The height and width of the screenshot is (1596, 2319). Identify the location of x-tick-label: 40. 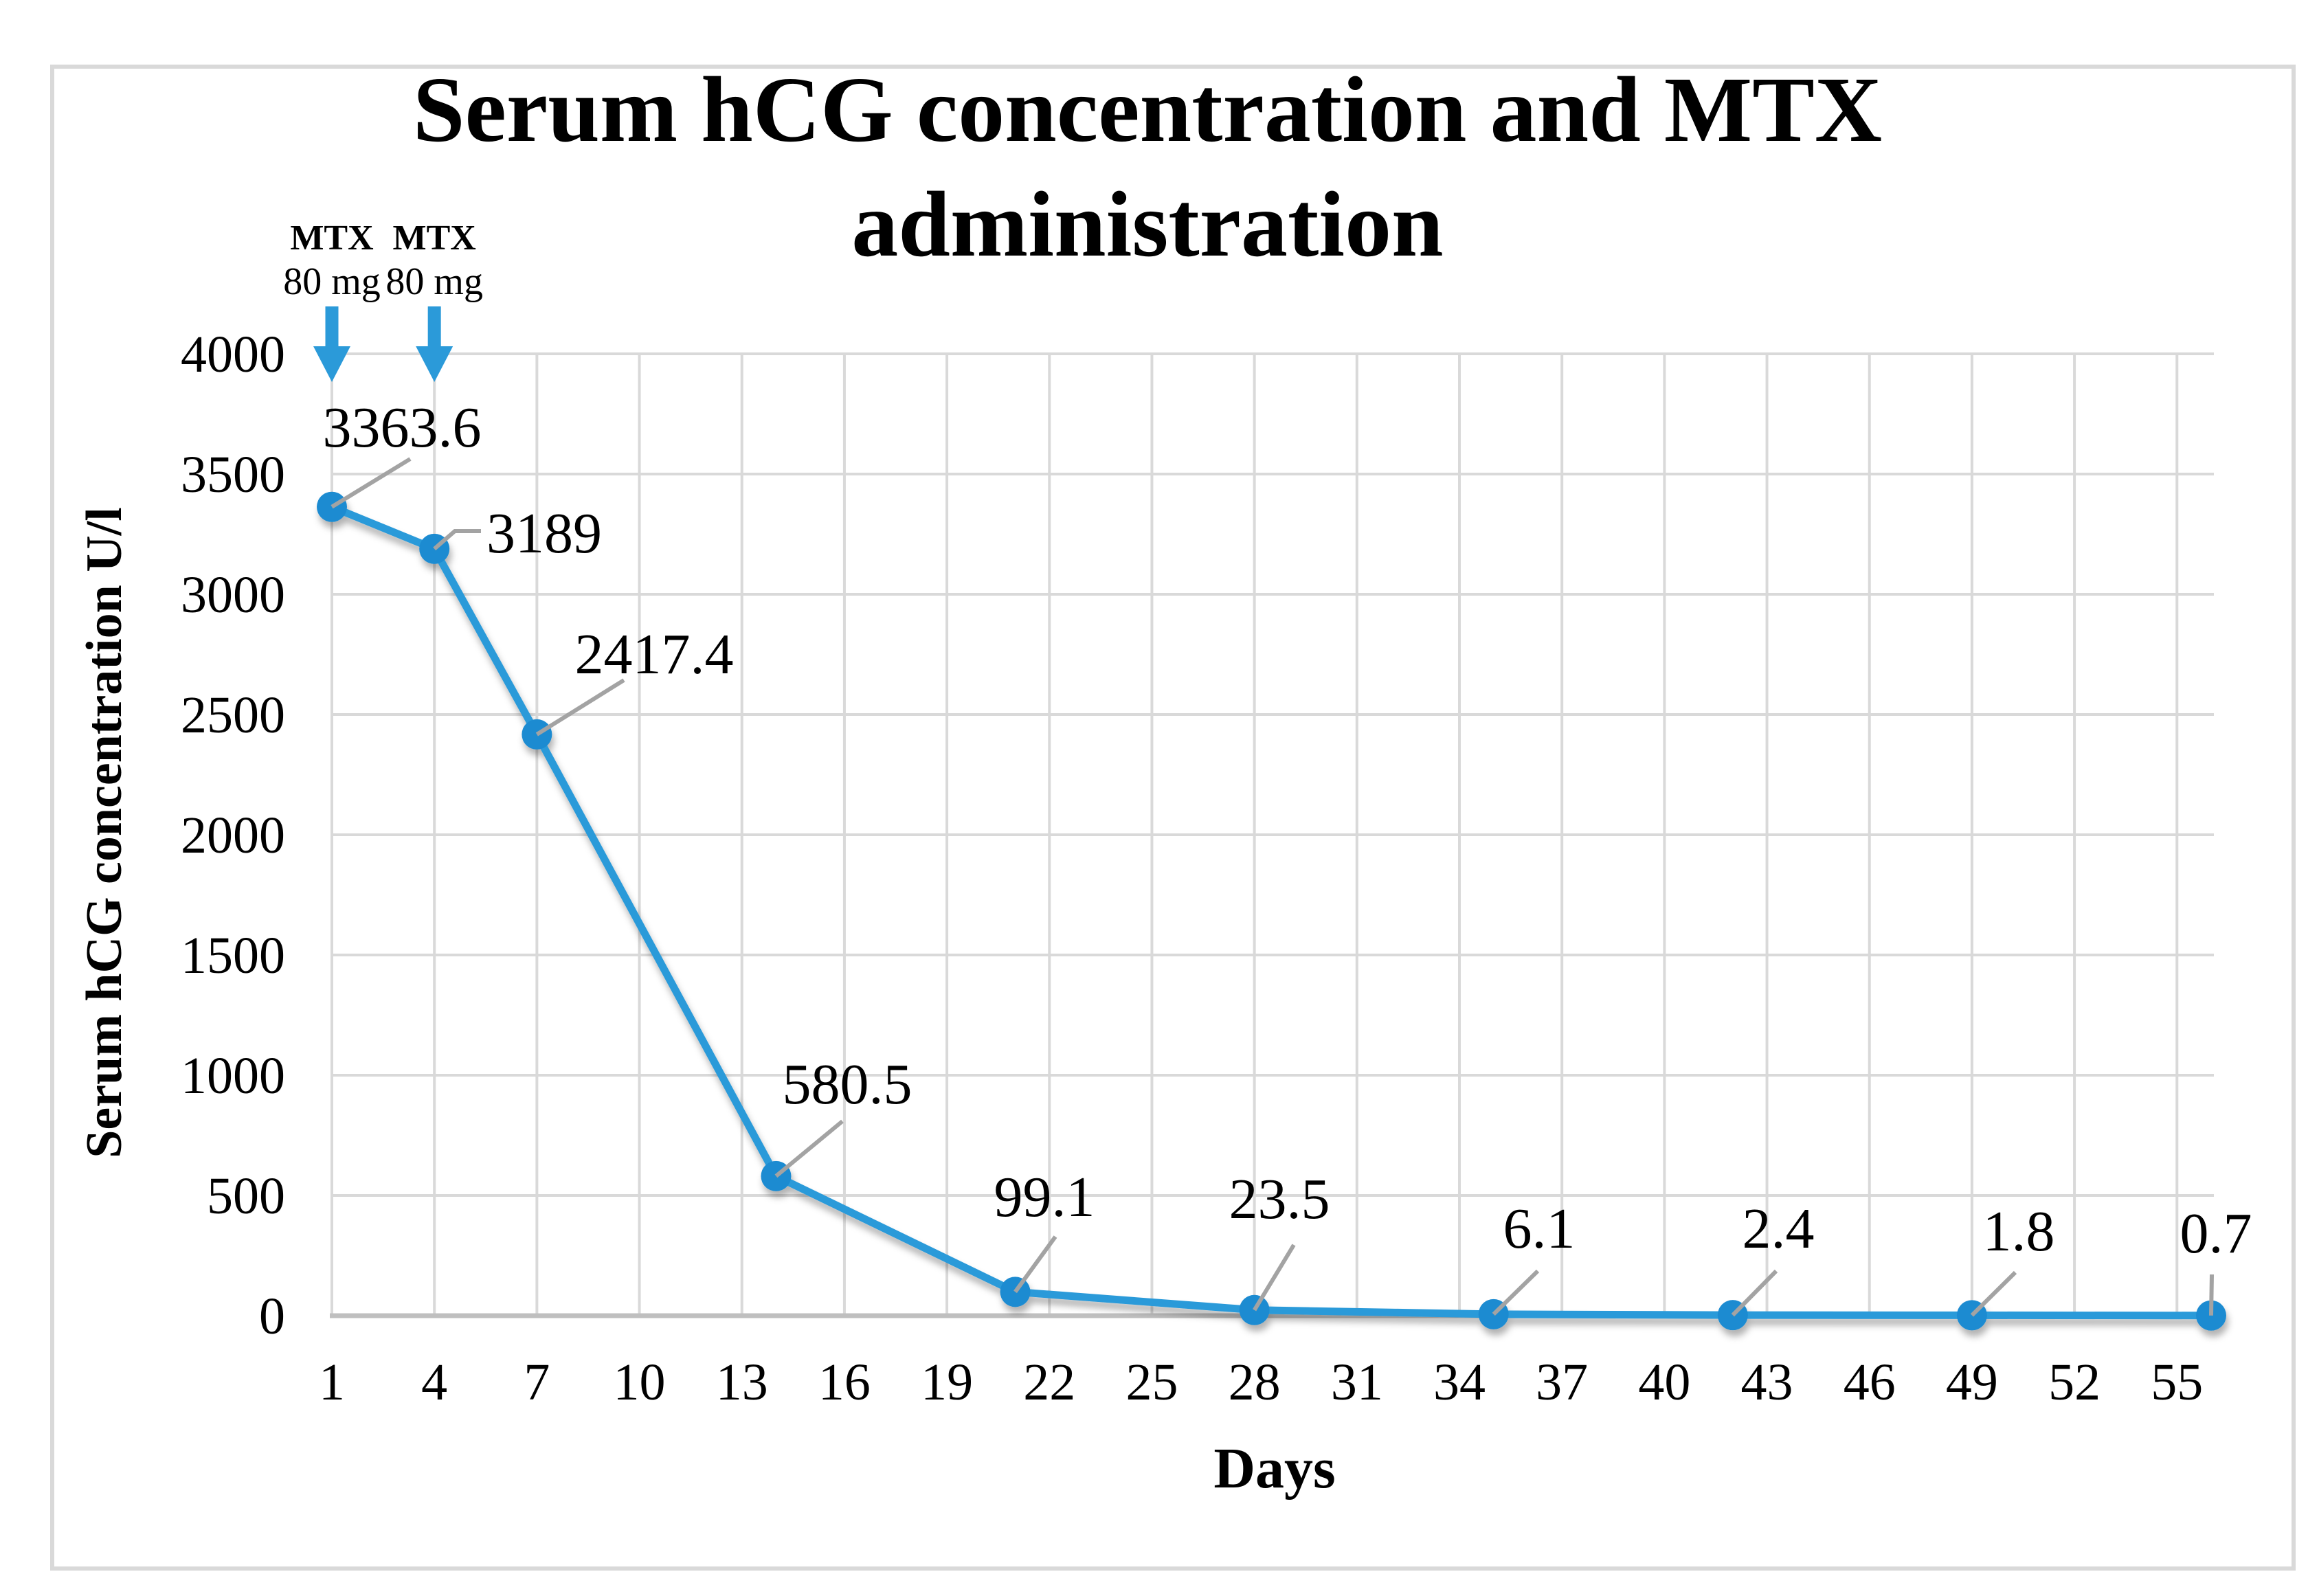
(1664, 1382).